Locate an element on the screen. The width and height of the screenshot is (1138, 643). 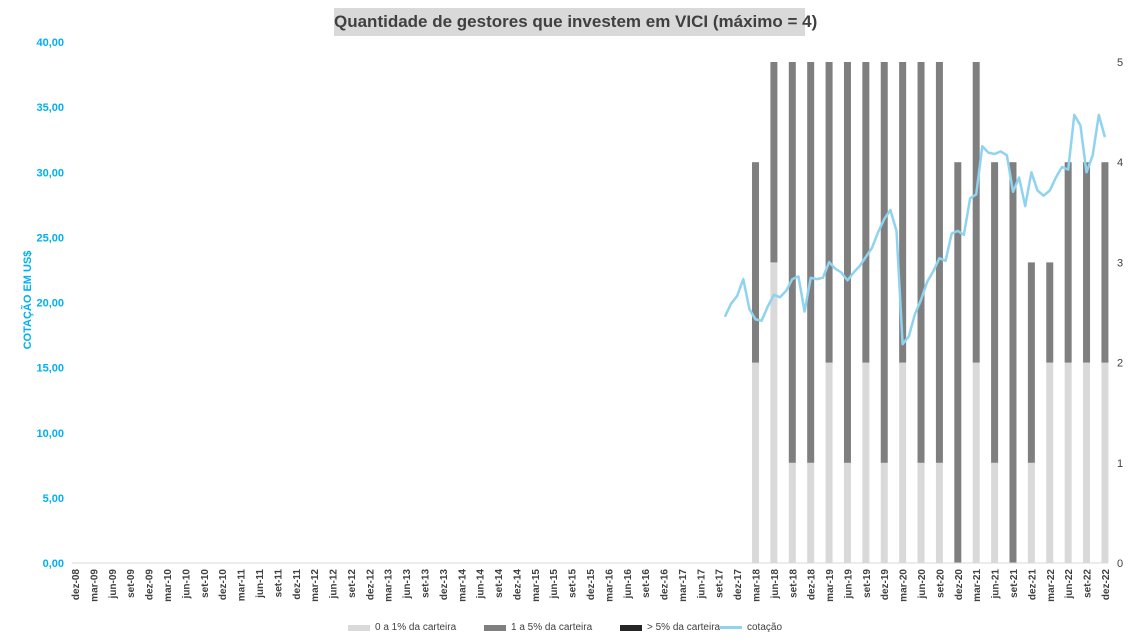
legend-item-gt5: > 5% da carteira is located at coordinates (670, 627).